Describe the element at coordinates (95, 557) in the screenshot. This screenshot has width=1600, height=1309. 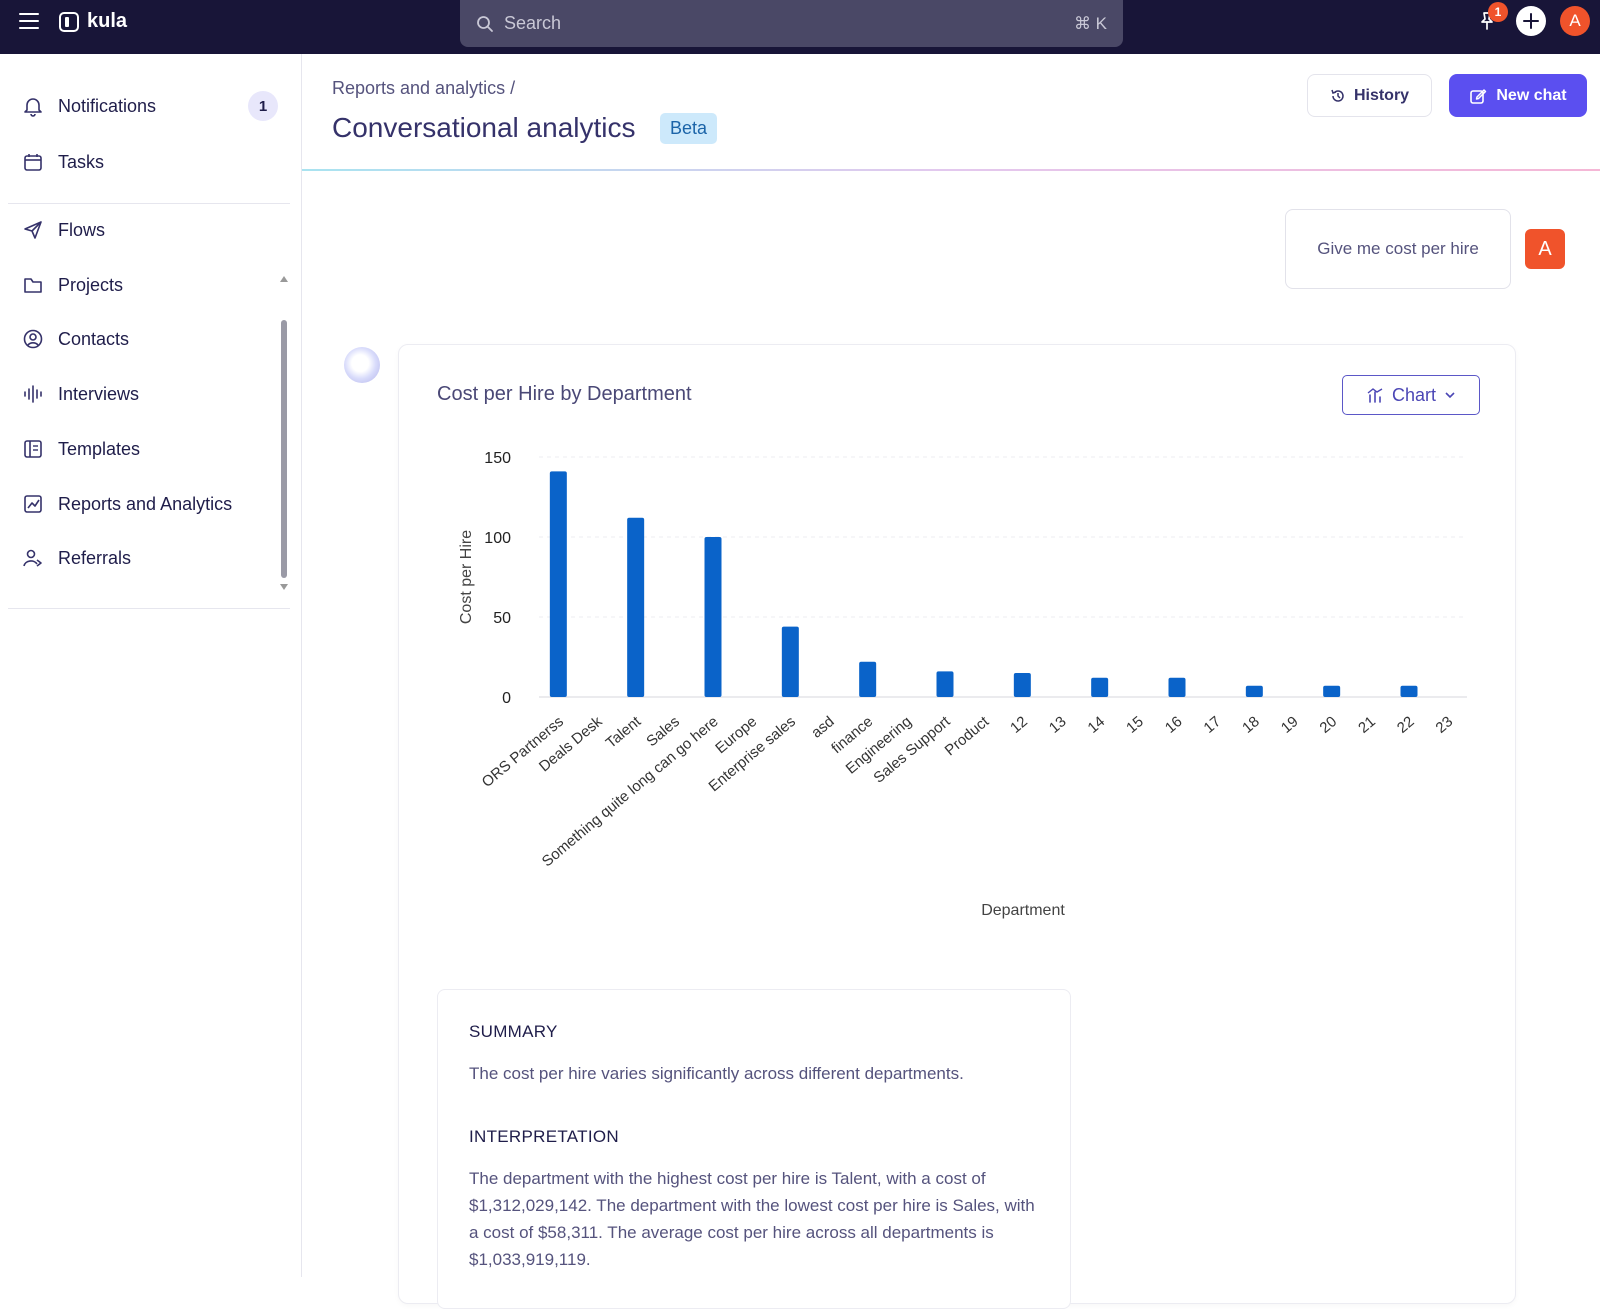
I see `sidebar-item-label: Referrals` at that location.